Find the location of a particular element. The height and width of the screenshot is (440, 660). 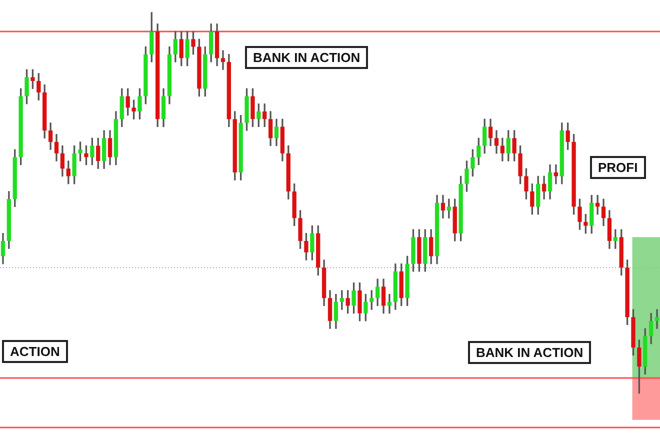

annotation: PROFI is located at coordinates (618, 167).